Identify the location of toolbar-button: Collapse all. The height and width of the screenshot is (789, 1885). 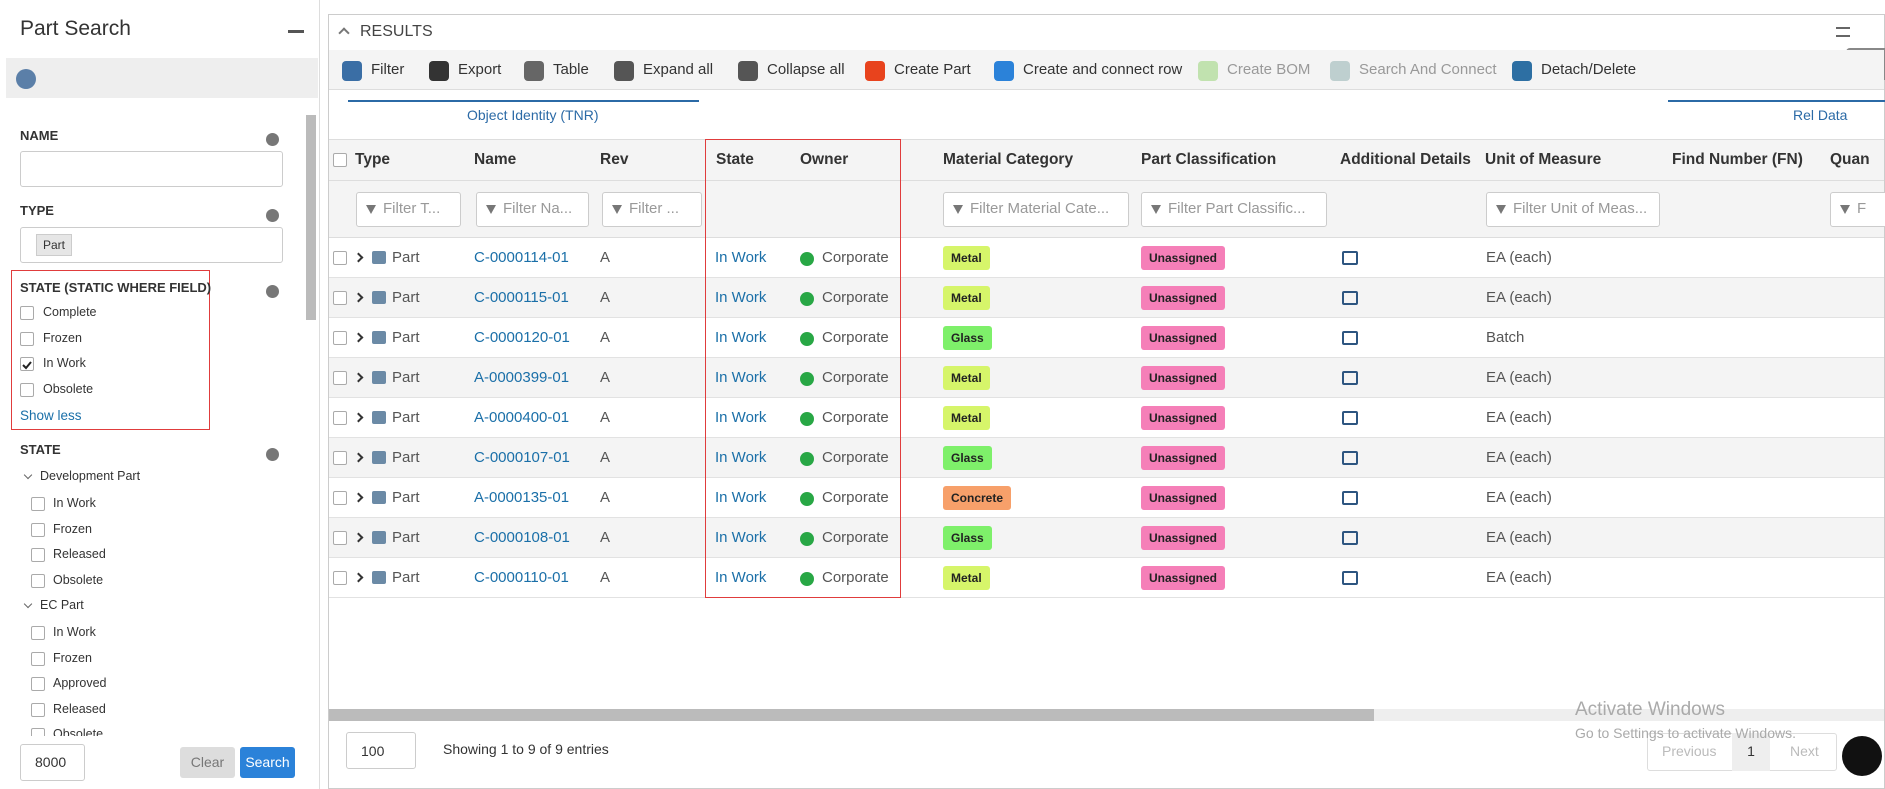
(806, 69).